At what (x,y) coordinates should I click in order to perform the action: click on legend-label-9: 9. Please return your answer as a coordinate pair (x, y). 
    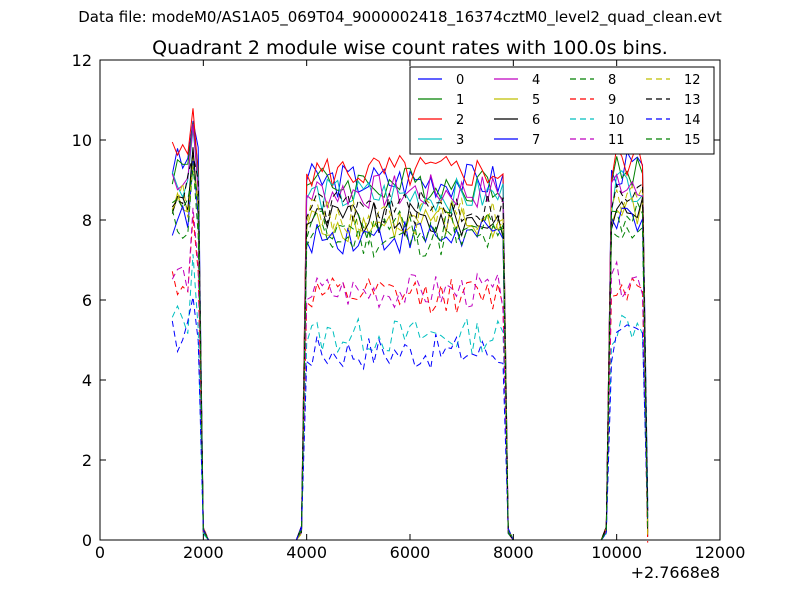
    Looking at the image, I should click on (612, 100).